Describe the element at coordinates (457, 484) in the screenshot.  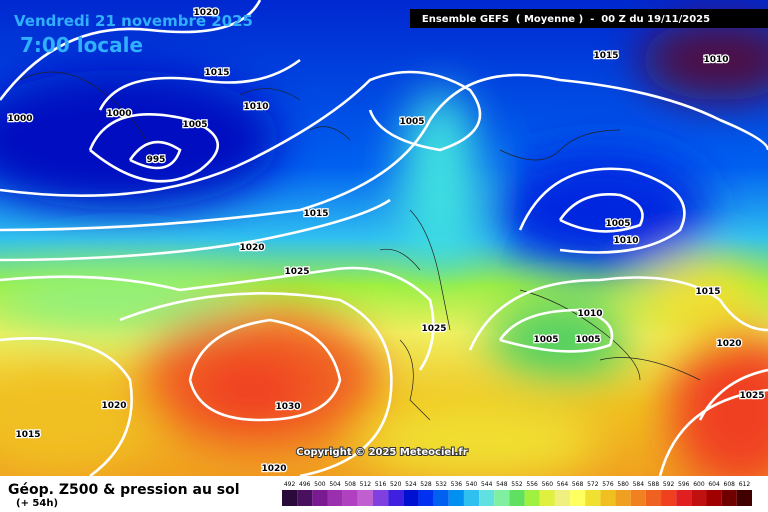
I see `scale-label: 536` at that location.